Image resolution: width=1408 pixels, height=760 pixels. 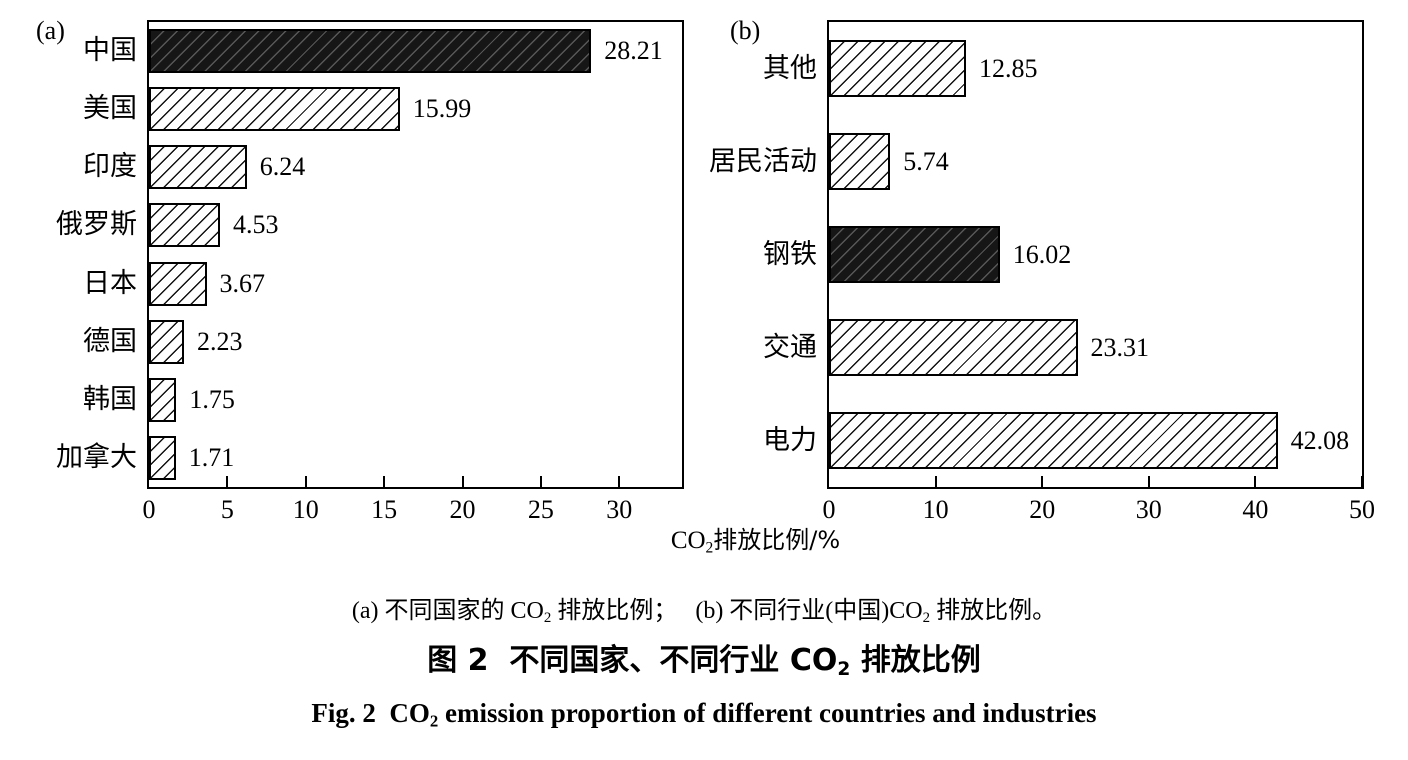 I want to click on category-label: 韩国, so click(x=110, y=399).